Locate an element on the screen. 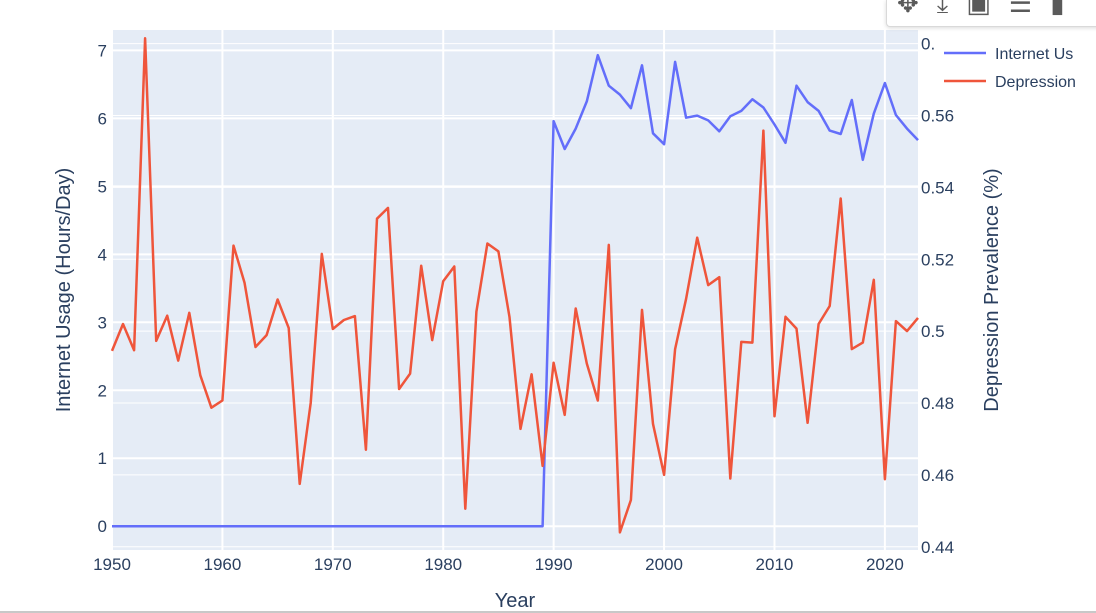 This screenshot has width=1096, height=613. legend: Internet Us Depression is located at coordinates (1010, 68).